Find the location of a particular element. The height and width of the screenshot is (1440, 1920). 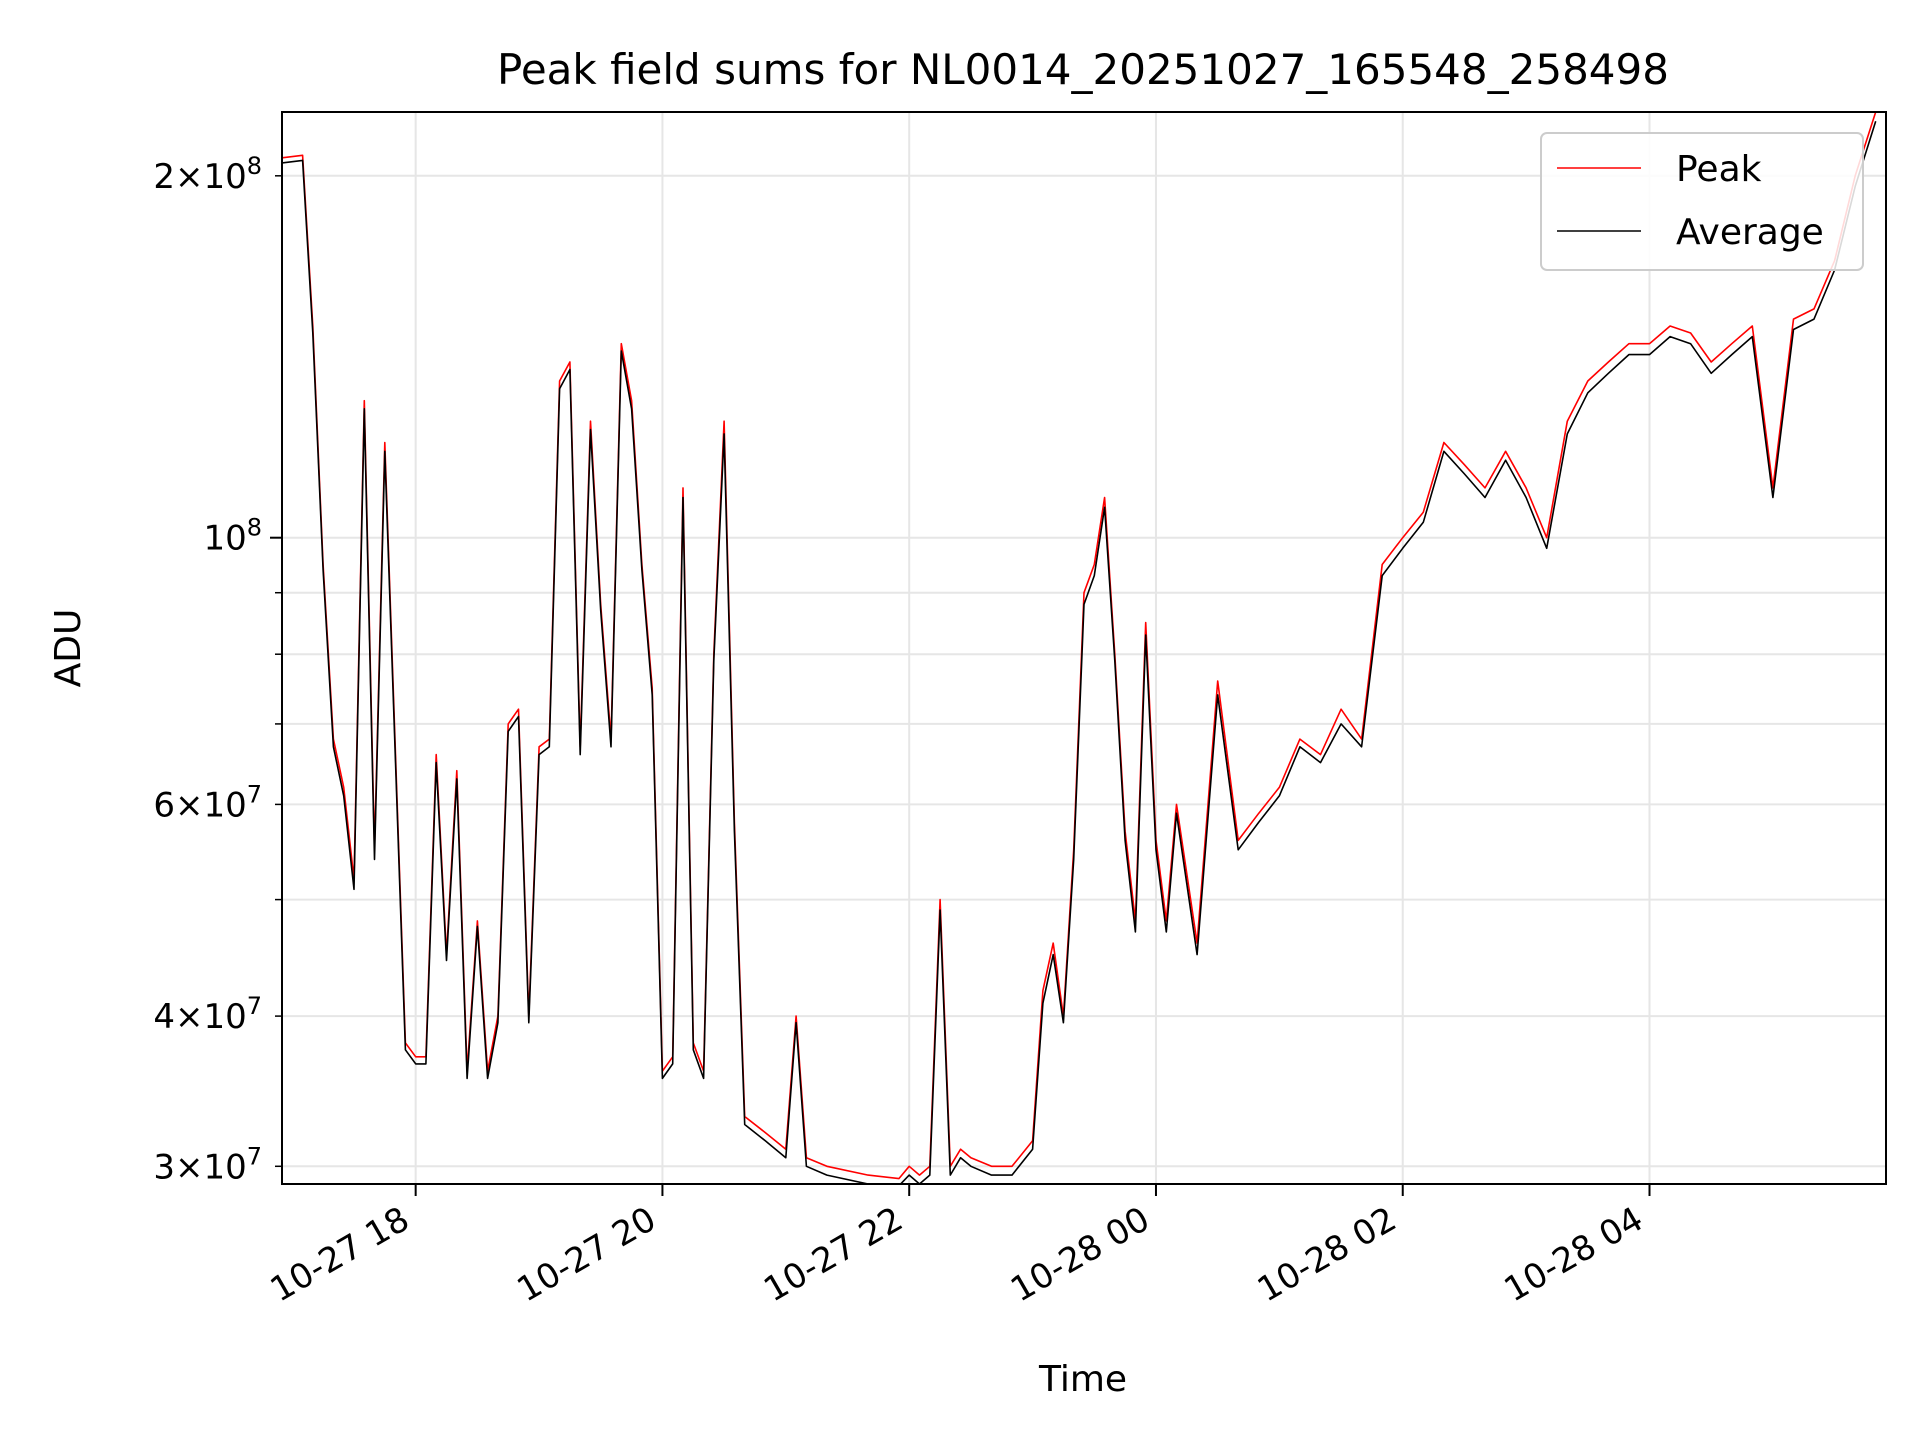

y-tick-label: 6×107 is located at coordinates (207, 802).